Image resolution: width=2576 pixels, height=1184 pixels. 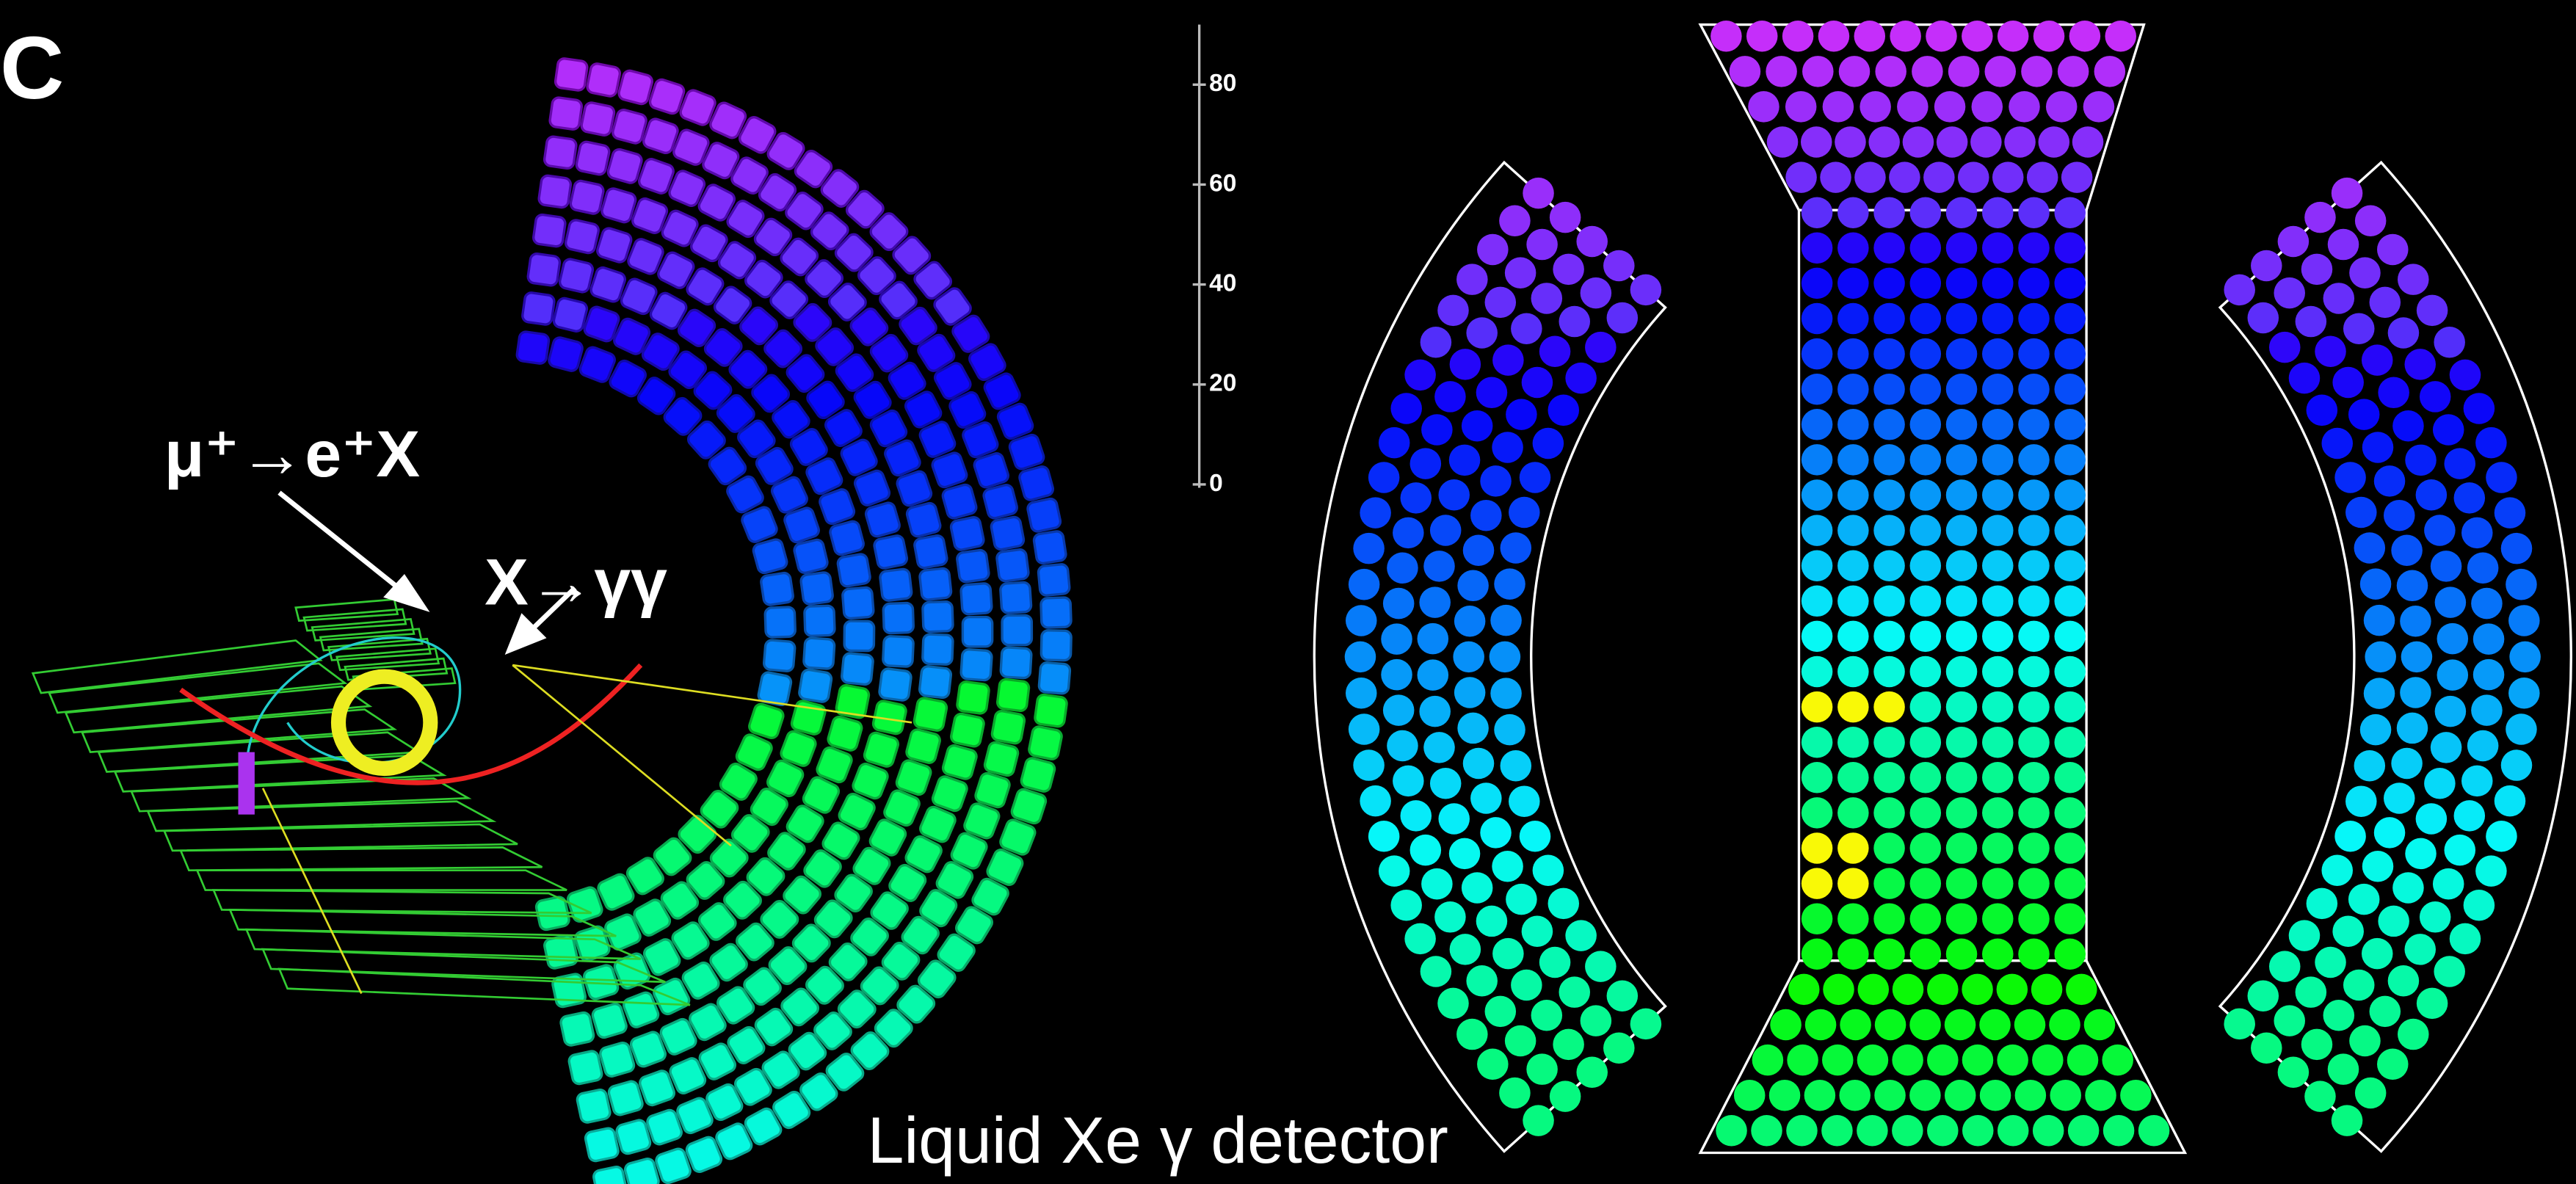 I want to click on arrow, so click(x=341, y=542).